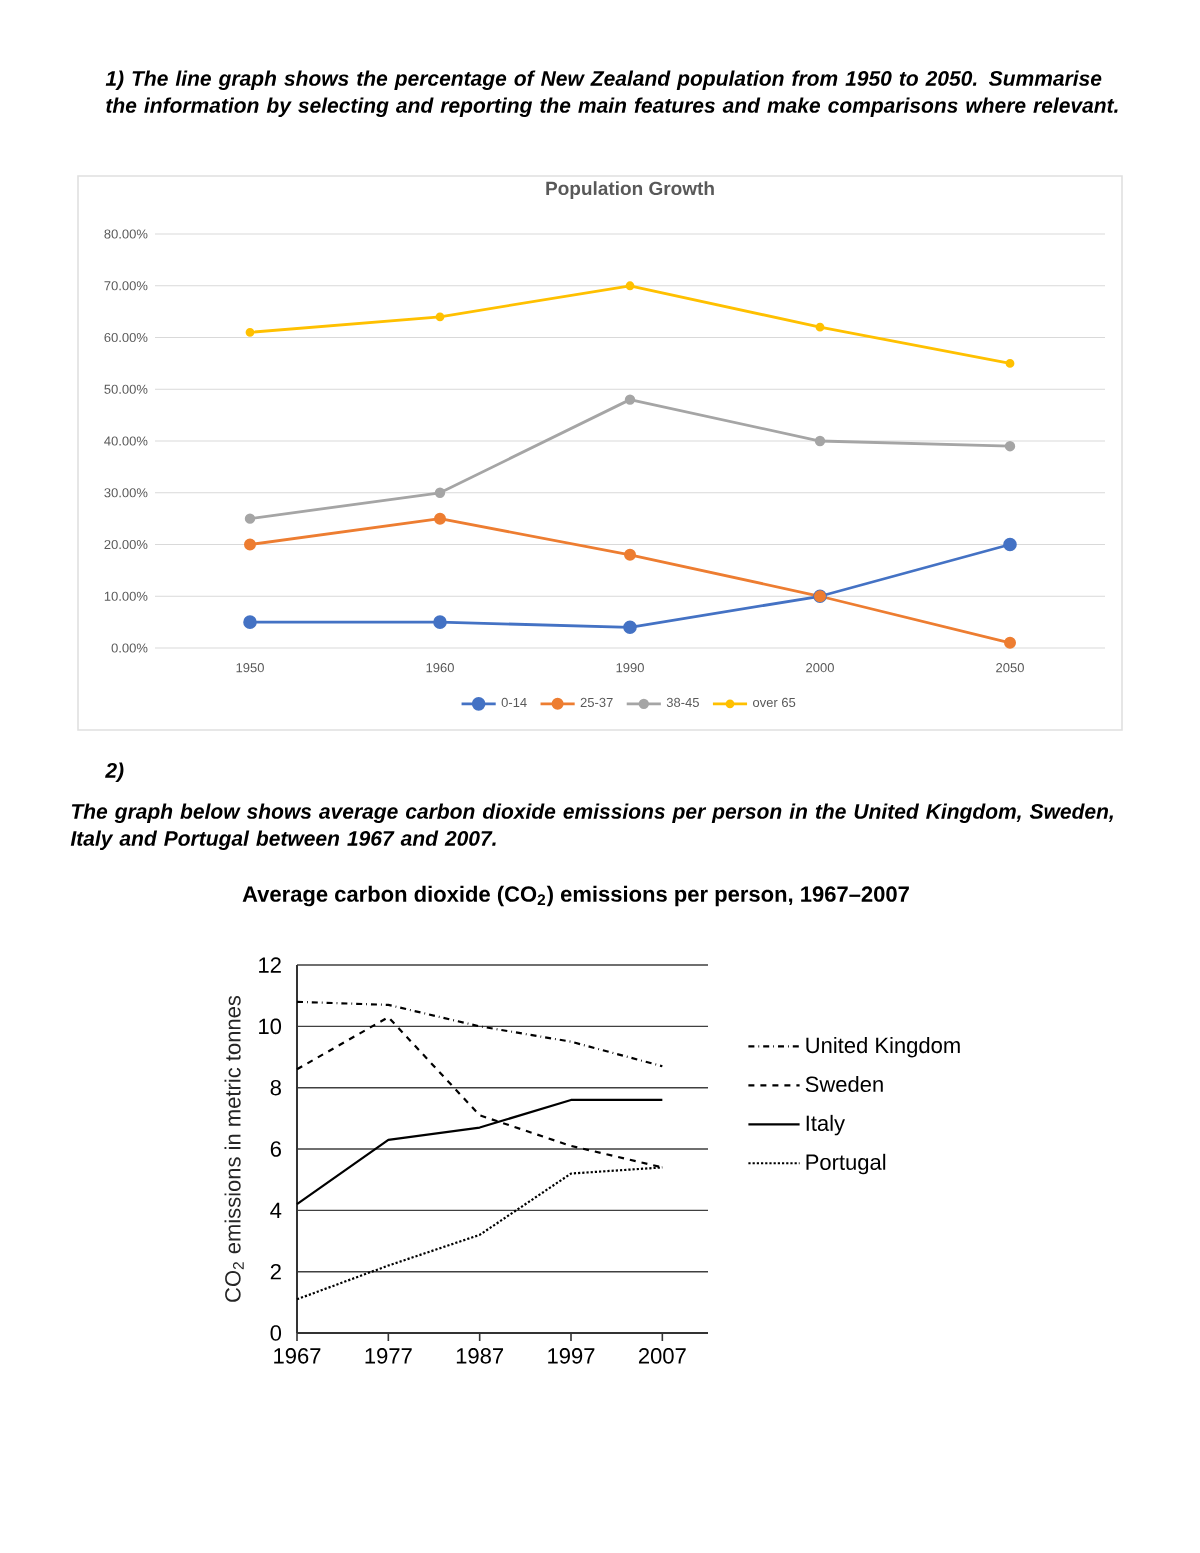 This screenshot has height=1553, width=1200. Describe the element at coordinates (250, 668) in the screenshot. I see `x-tick-label: 1950` at that location.